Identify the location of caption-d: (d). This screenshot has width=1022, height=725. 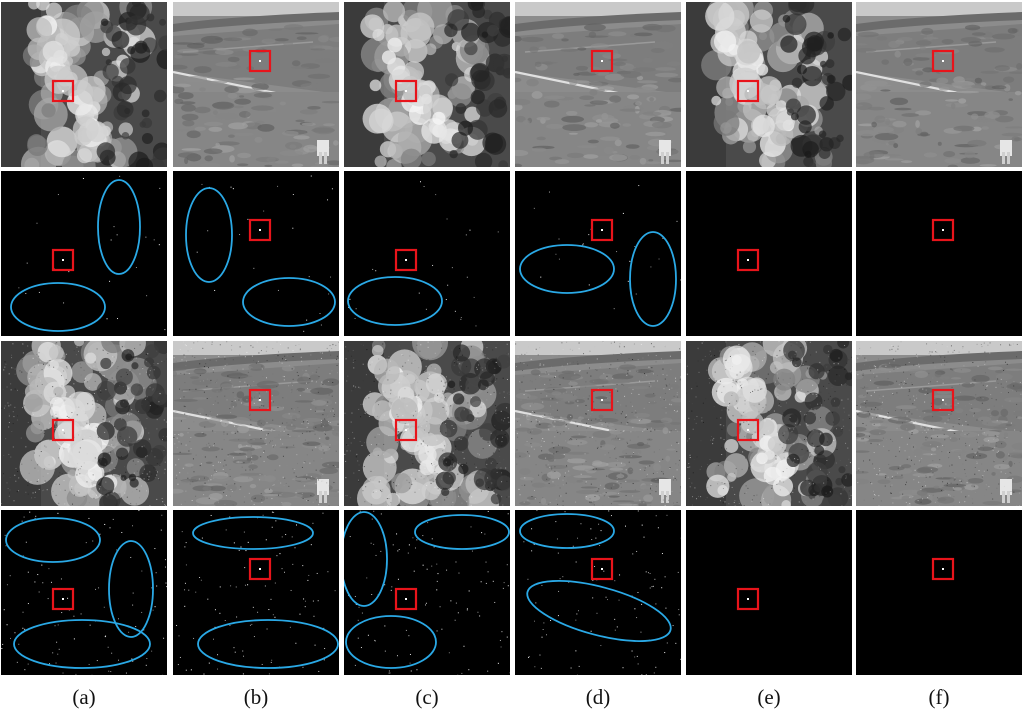
(598, 697).